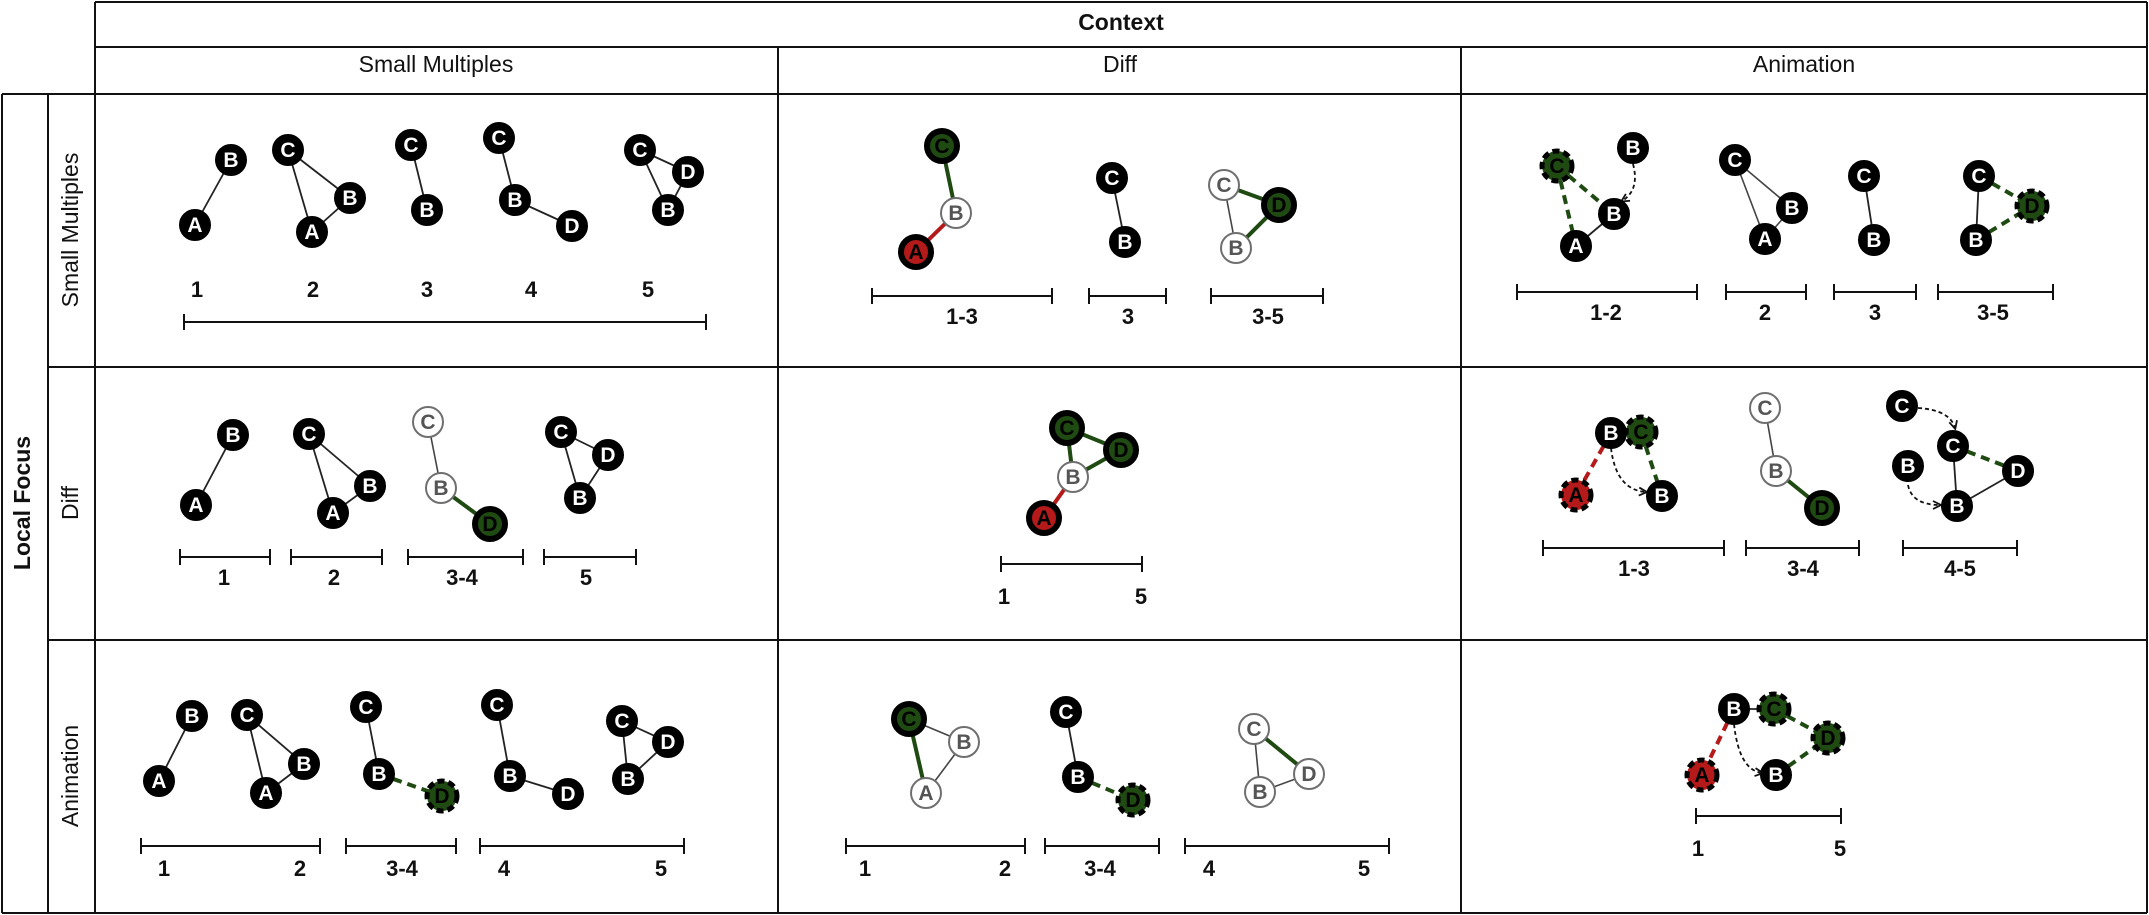 The width and height of the screenshot is (2149, 915). I want to click on column-header-small-multiples: Small Multiples, so click(436, 64).